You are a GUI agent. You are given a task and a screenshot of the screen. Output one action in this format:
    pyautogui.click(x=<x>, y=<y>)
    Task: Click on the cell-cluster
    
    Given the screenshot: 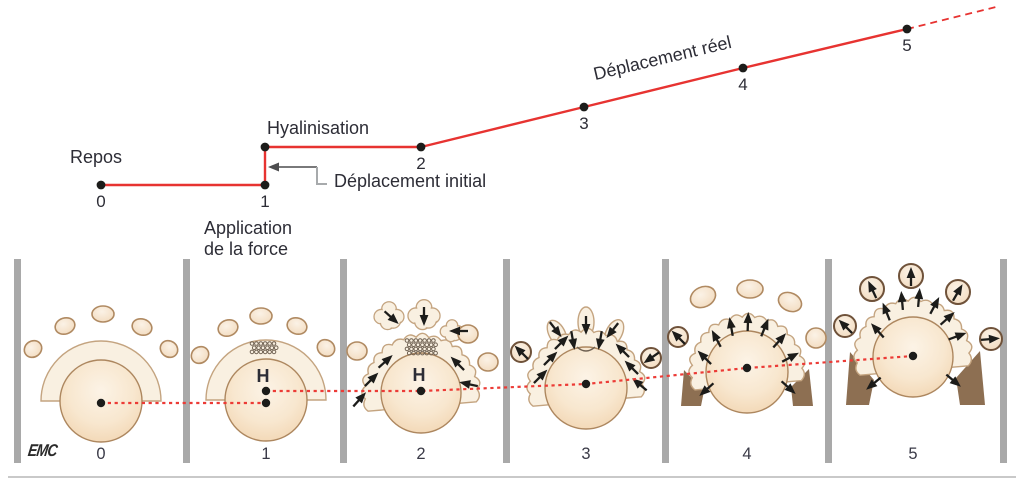 What is the action you would take?
    pyautogui.click(x=424, y=315)
    